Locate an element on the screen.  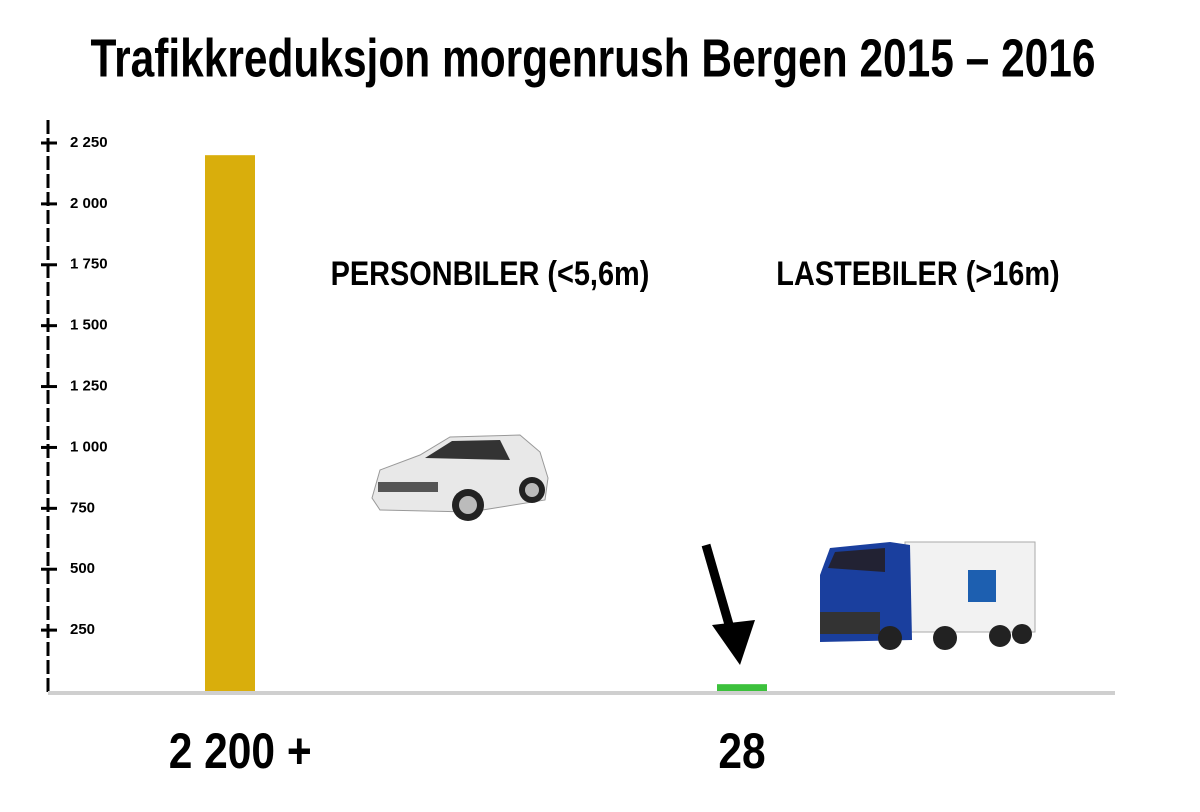
value-label: 2 200 + is located at coordinates (240, 751).